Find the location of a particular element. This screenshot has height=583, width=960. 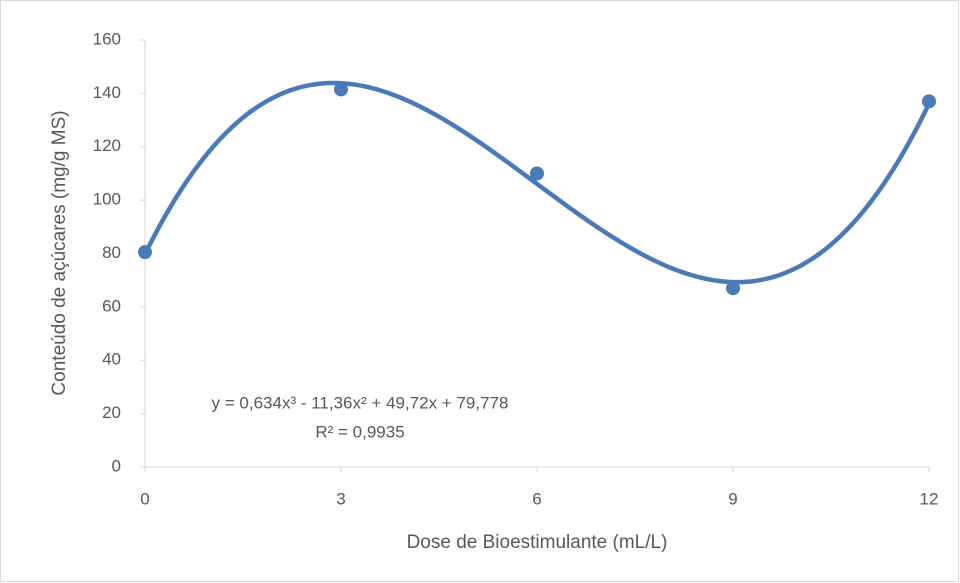

y-axis-title: Conteúdo de açúcares (mg/g MS) is located at coordinates (59, 252).